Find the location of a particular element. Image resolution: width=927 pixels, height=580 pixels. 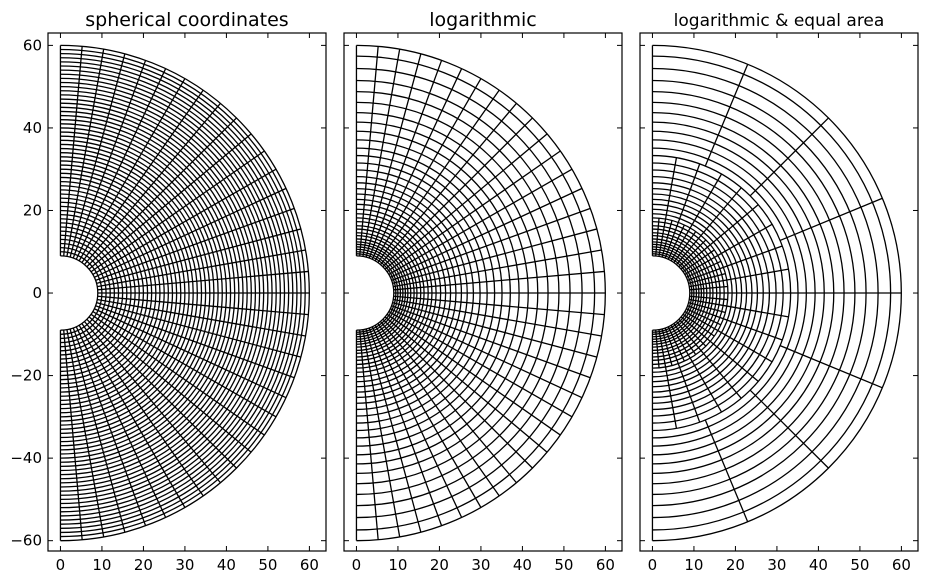

y-tick-label: 20 is located at coordinates (32, 210).